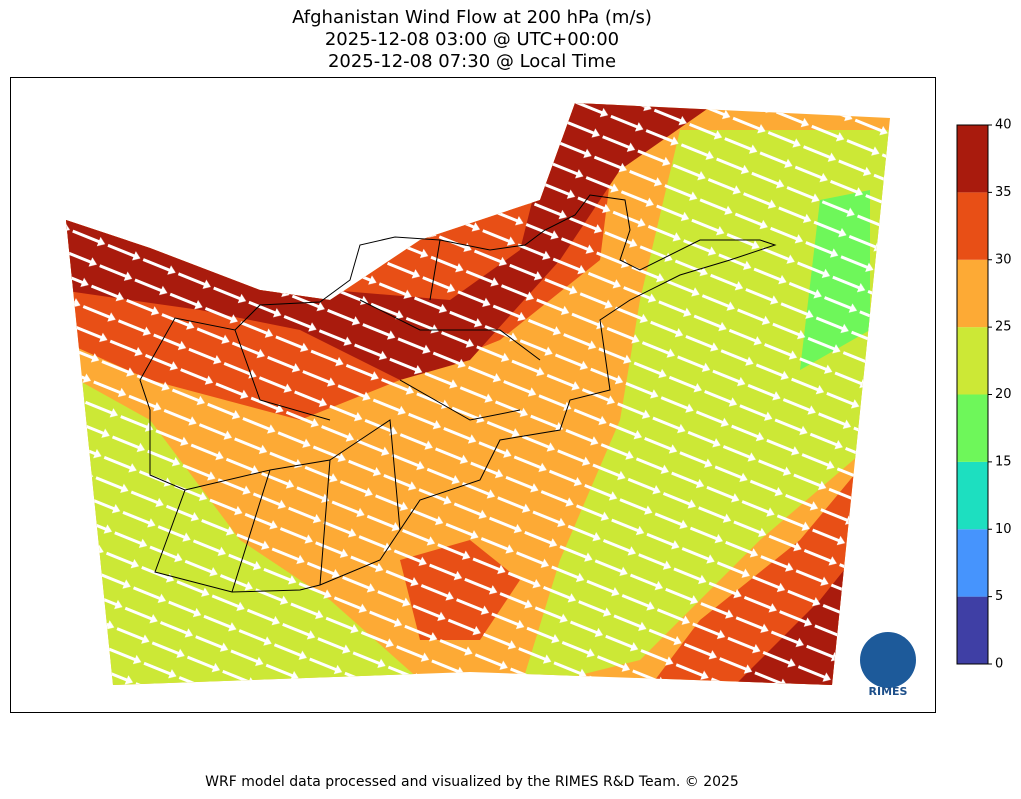 Image resolution: width=1021 pixels, height=799 pixels. Describe the element at coordinates (999, 596) in the screenshot. I see `colorbar-tick-label: 5` at that location.